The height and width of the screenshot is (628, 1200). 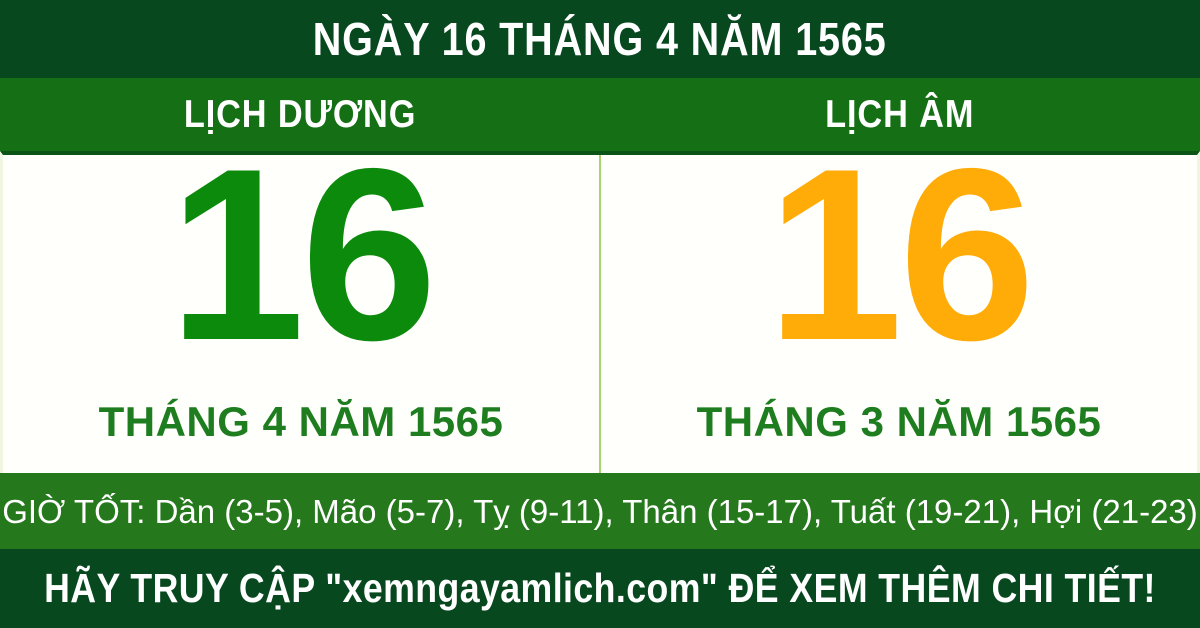 What do you see at coordinates (899, 421) in the screenshot?
I see `lunar-month-year: THÁNG 3 NĂM 1565` at bounding box center [899, 421].